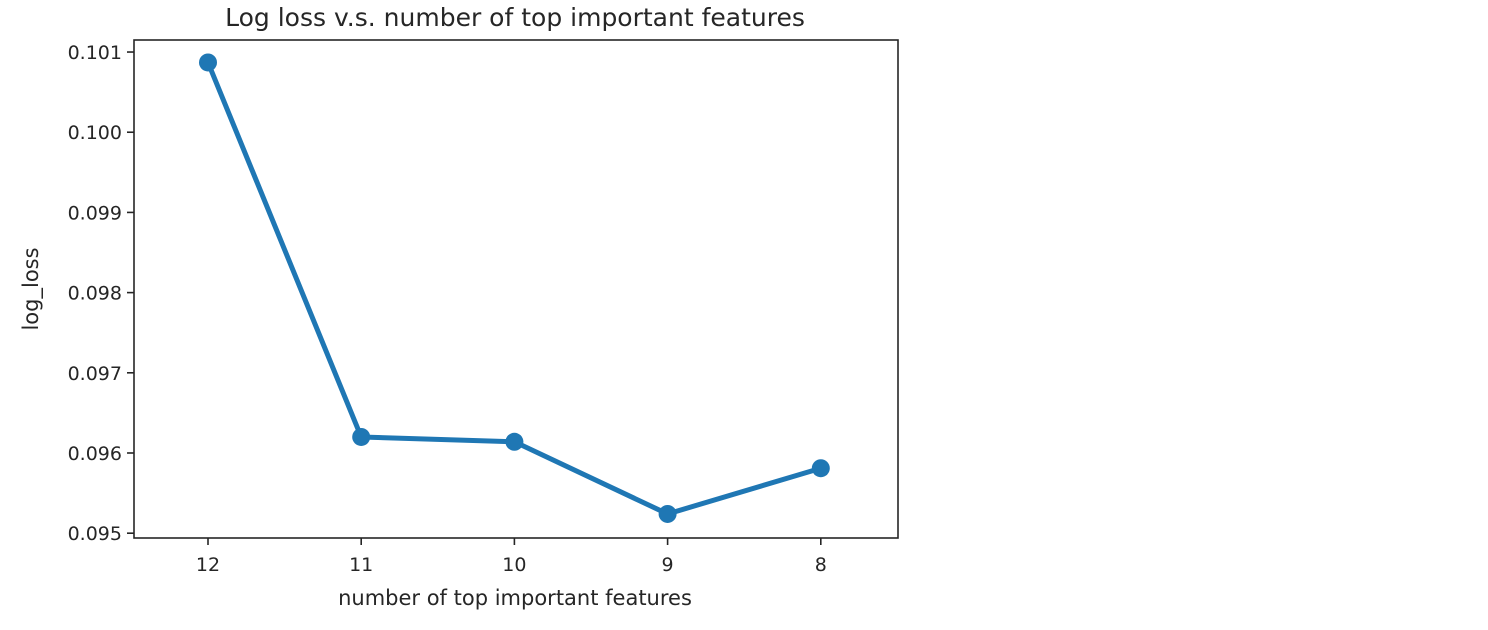 This screenshot has height=630, width=1488. What do you see at coordinates (95, 294) in the screenshot?
I see `y-tick-label: 0.098` at bounding box center [95, 294].